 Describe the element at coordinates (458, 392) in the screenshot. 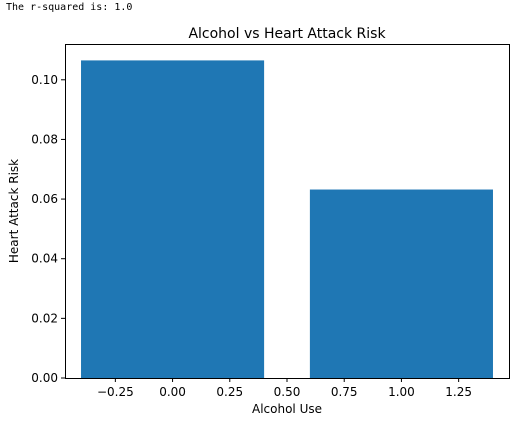

I see `x-tick-label: 1.25` at that location.